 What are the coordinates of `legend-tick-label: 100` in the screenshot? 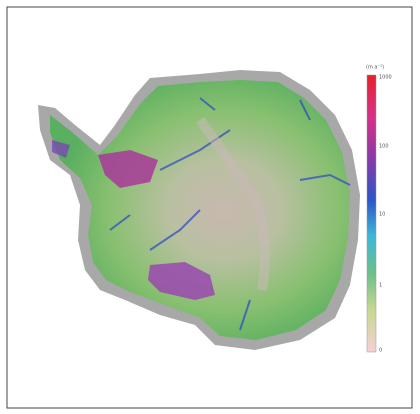 It's located at (384, 147).